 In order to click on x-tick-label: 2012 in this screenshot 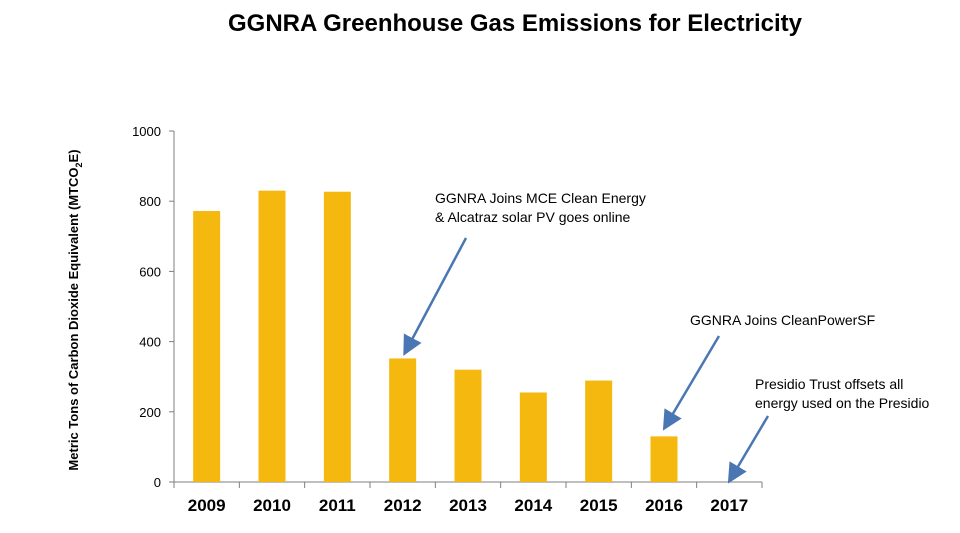, I will do `click(403, 505)`.